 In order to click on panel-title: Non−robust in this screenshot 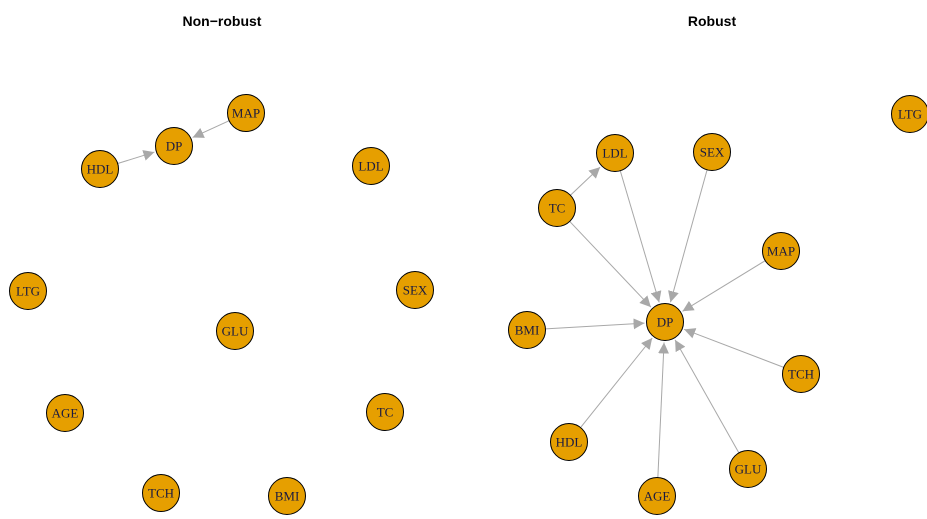, I will do `click(222, 21)`.